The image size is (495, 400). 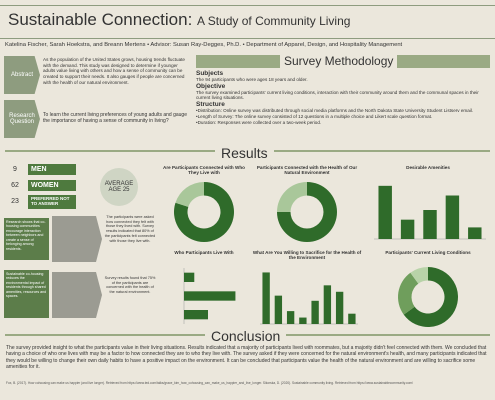 What do you see at coordinates (274, 21) in the screenshot?
I see `subtitle: A Study of Community Living` at bounding box center [274, 21].